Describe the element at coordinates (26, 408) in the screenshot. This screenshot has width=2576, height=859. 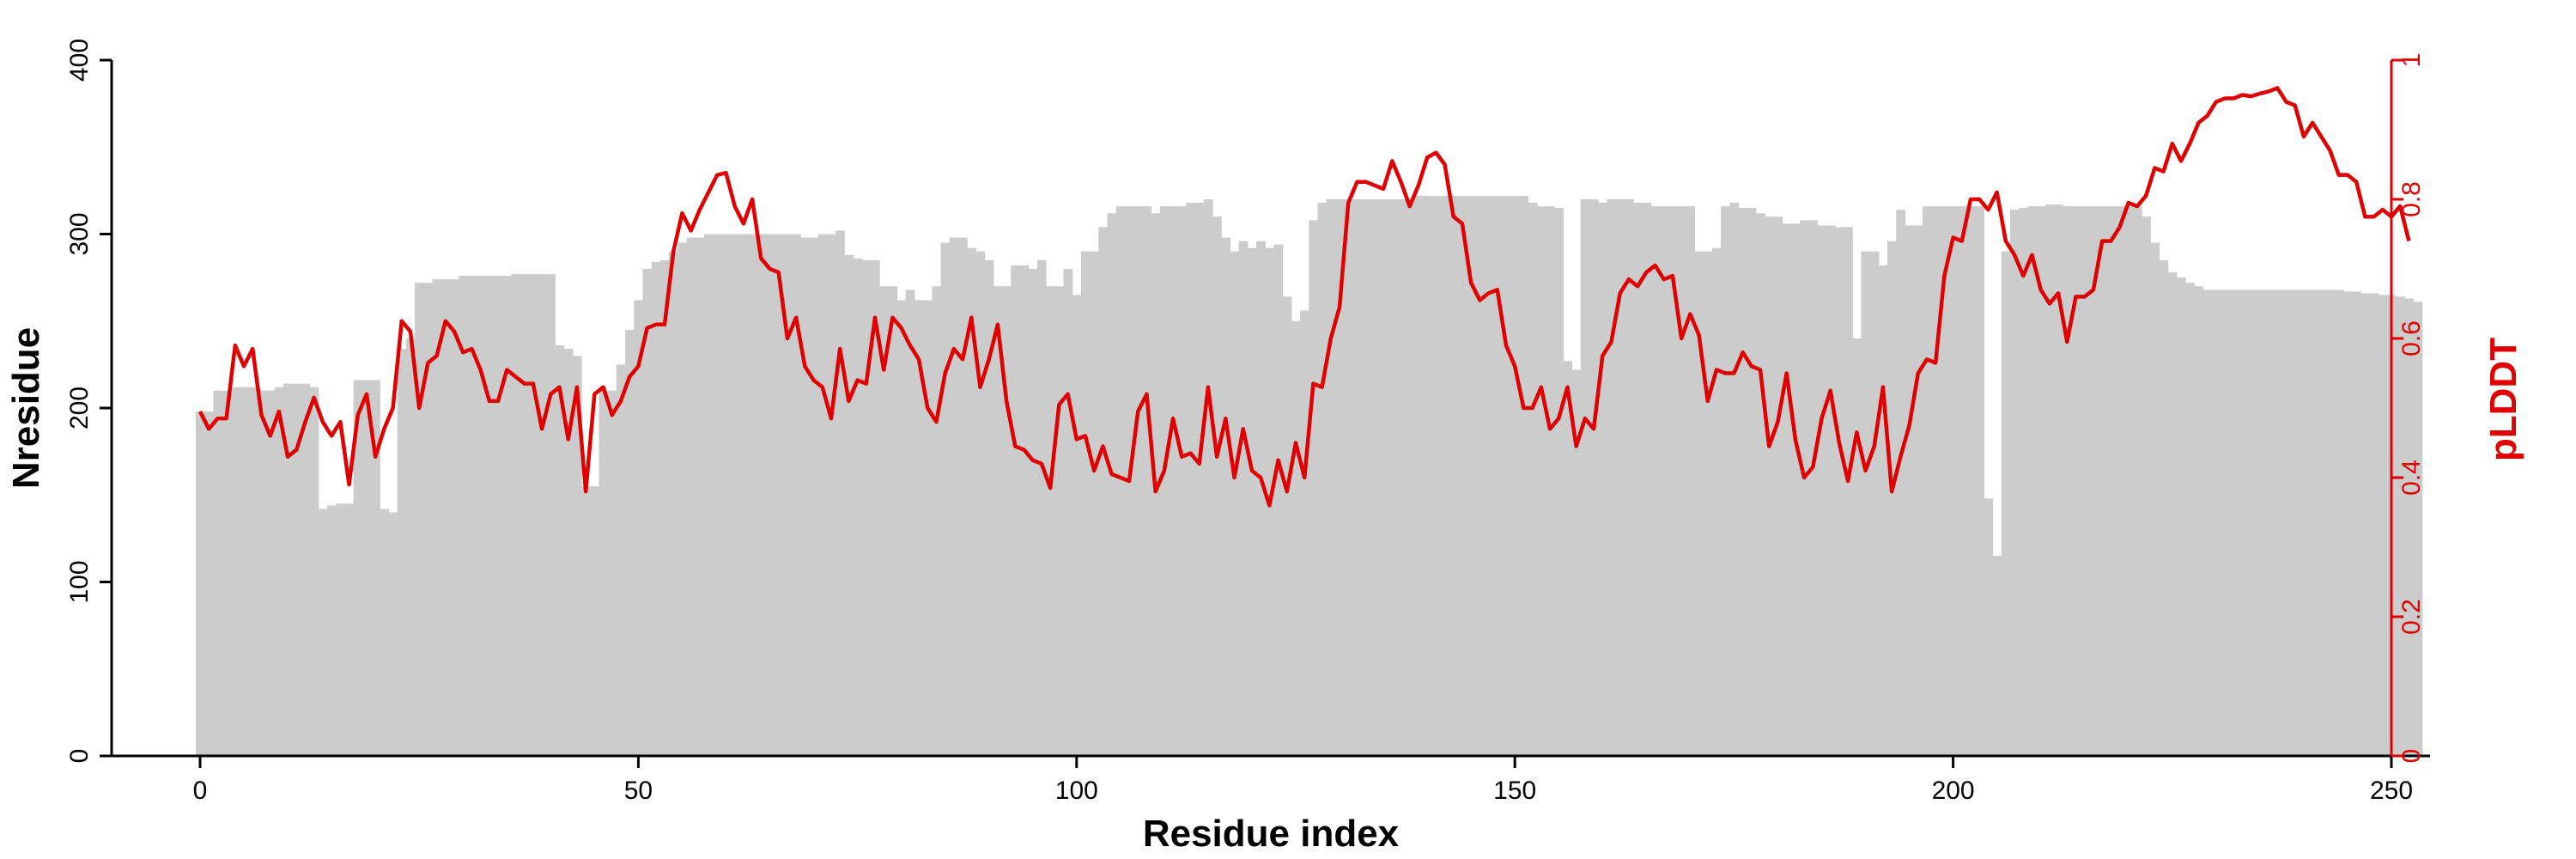
I see `y-left-axis-title: Nresidue` at that location.